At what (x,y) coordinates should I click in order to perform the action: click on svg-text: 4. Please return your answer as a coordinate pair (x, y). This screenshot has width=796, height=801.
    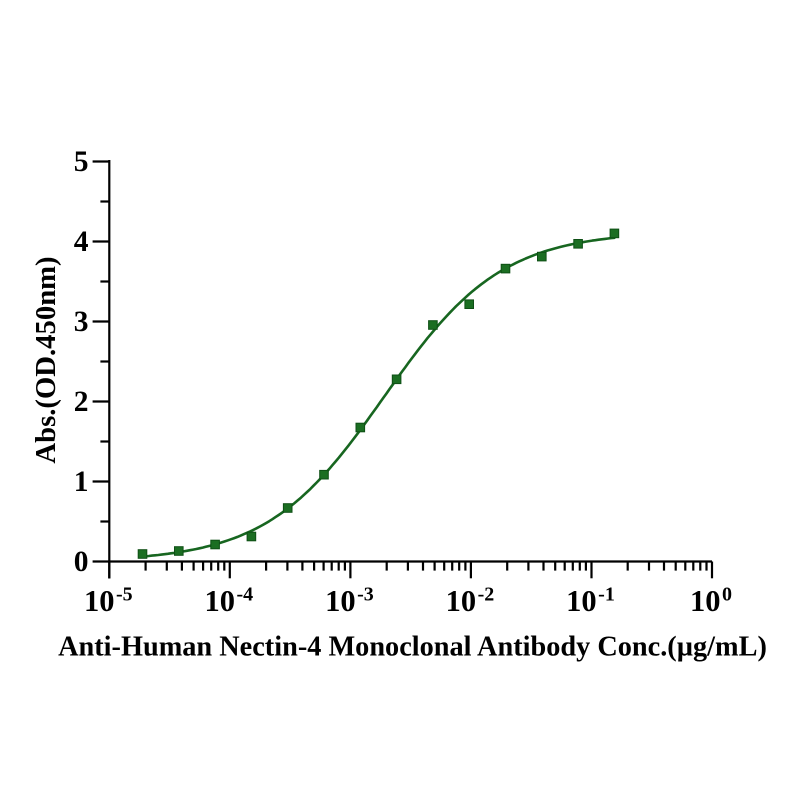
    Looking at the image, I should click on (81, 242).